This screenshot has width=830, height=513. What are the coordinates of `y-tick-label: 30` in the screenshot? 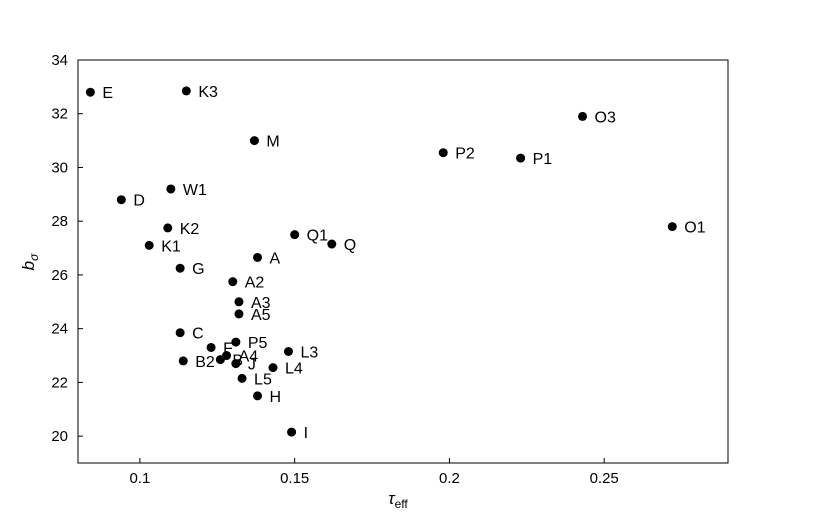 It's located at (59, 167).